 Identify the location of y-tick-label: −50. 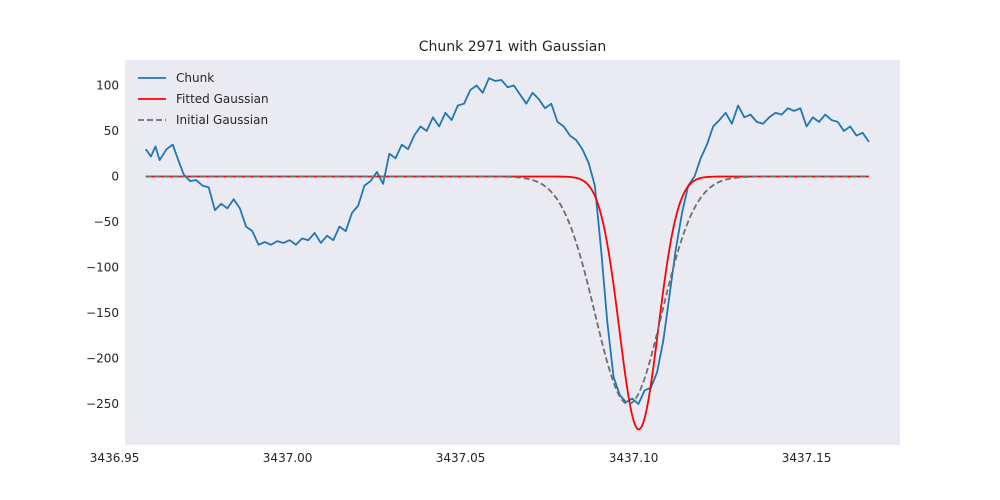
(106, 222).